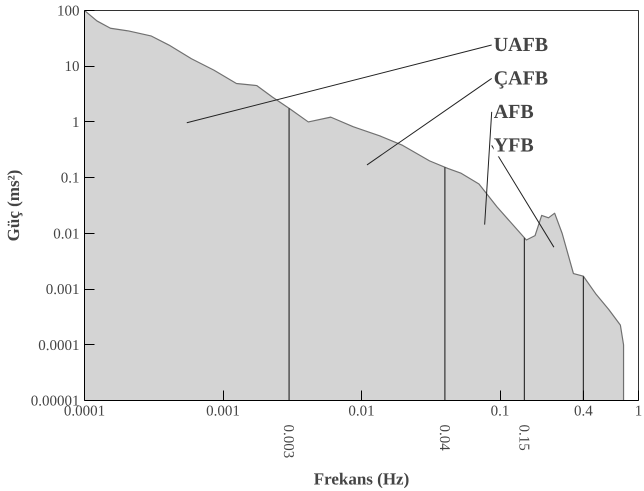  Describe the element at coordinates (584, 412) in the screenshot. I see `x-tick-label: 0.4` at that location.